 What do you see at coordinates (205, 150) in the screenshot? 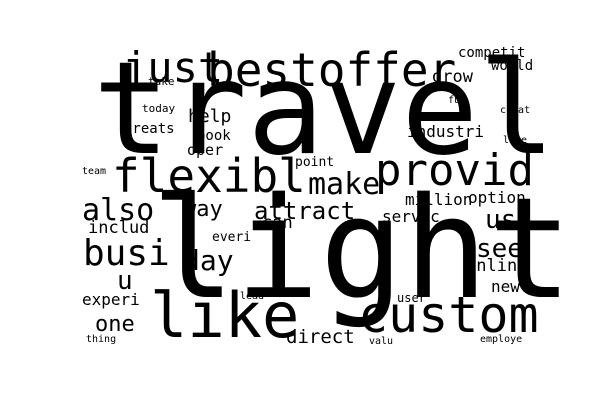
I see `word-oper: oper` at bounding box center [205, 150].